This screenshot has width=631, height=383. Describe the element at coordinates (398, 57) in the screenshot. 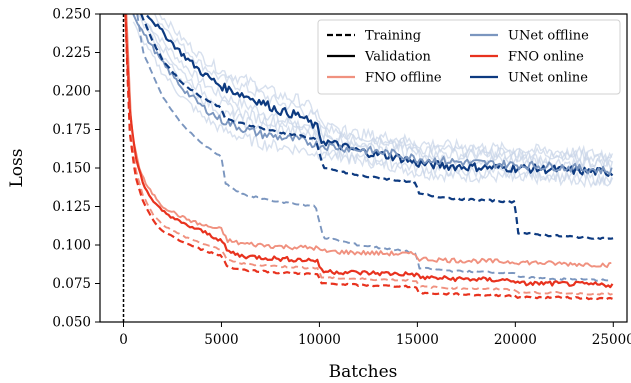

I see `legend-label: Validation` at that location.